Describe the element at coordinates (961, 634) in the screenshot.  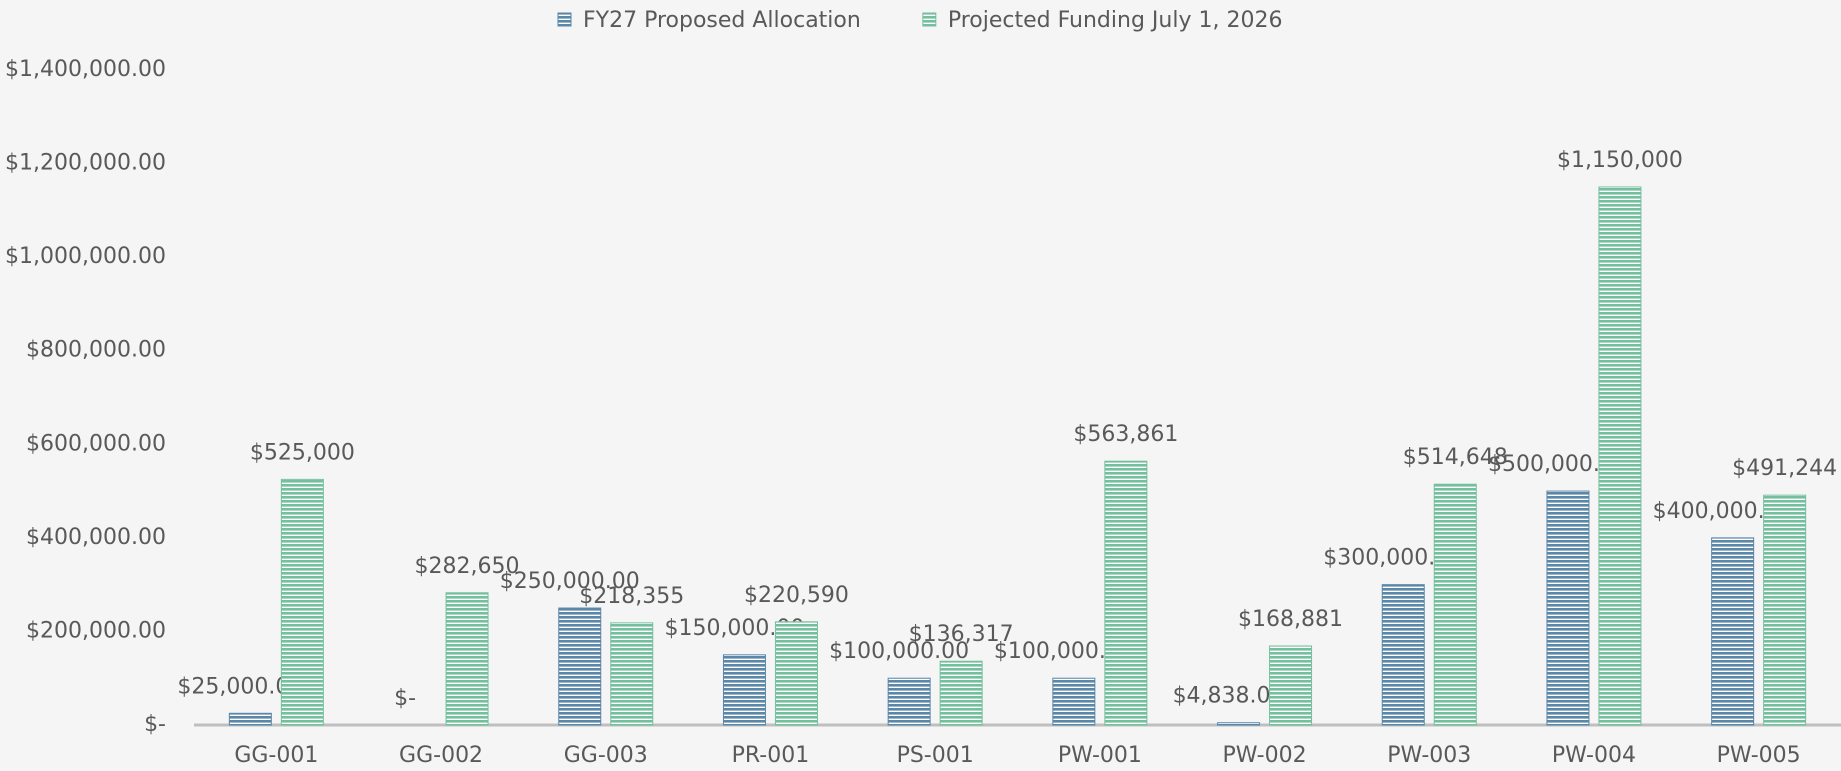
I see `data-label: $136,317` at that location.